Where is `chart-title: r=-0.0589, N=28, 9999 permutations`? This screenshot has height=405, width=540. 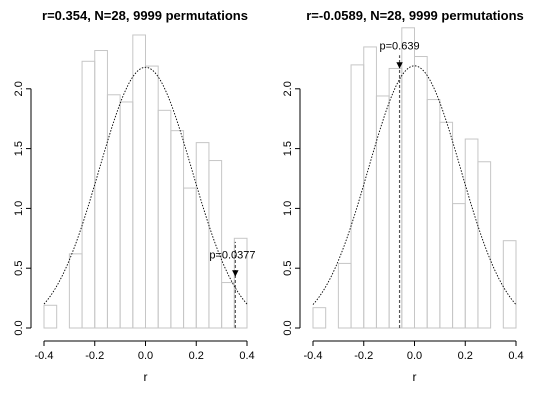
chart-title: r=-0.0589, N=28, 9999 permutations is located at coordinates (415, 15).